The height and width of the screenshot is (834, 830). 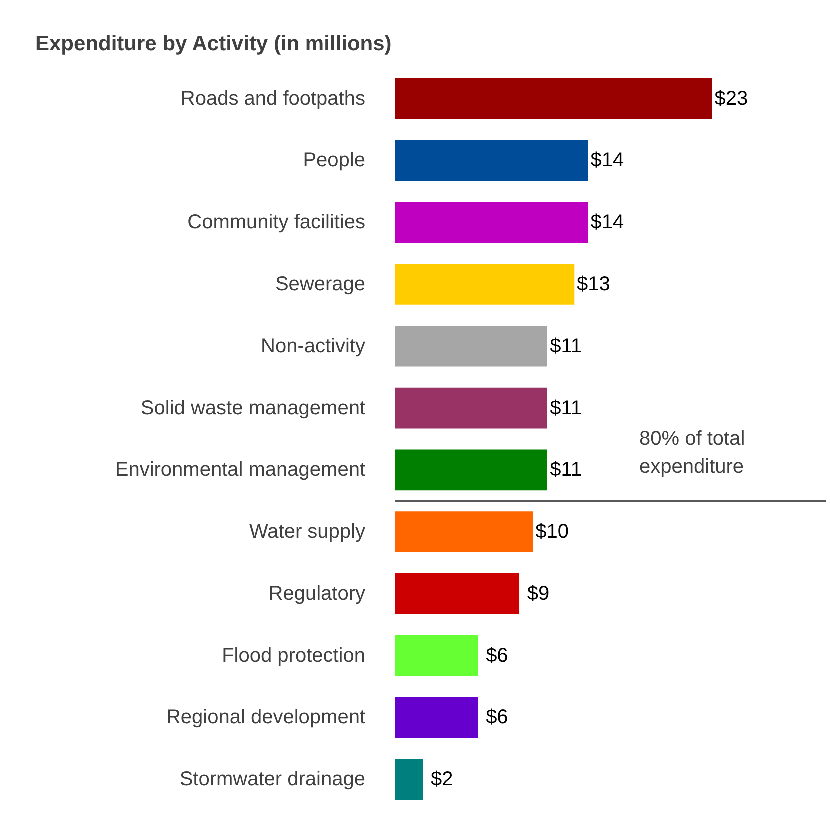 What do you see at coordinates (593, 285) in the screenshot?
I see `data-label: $13` at bounding box center [593, 285].